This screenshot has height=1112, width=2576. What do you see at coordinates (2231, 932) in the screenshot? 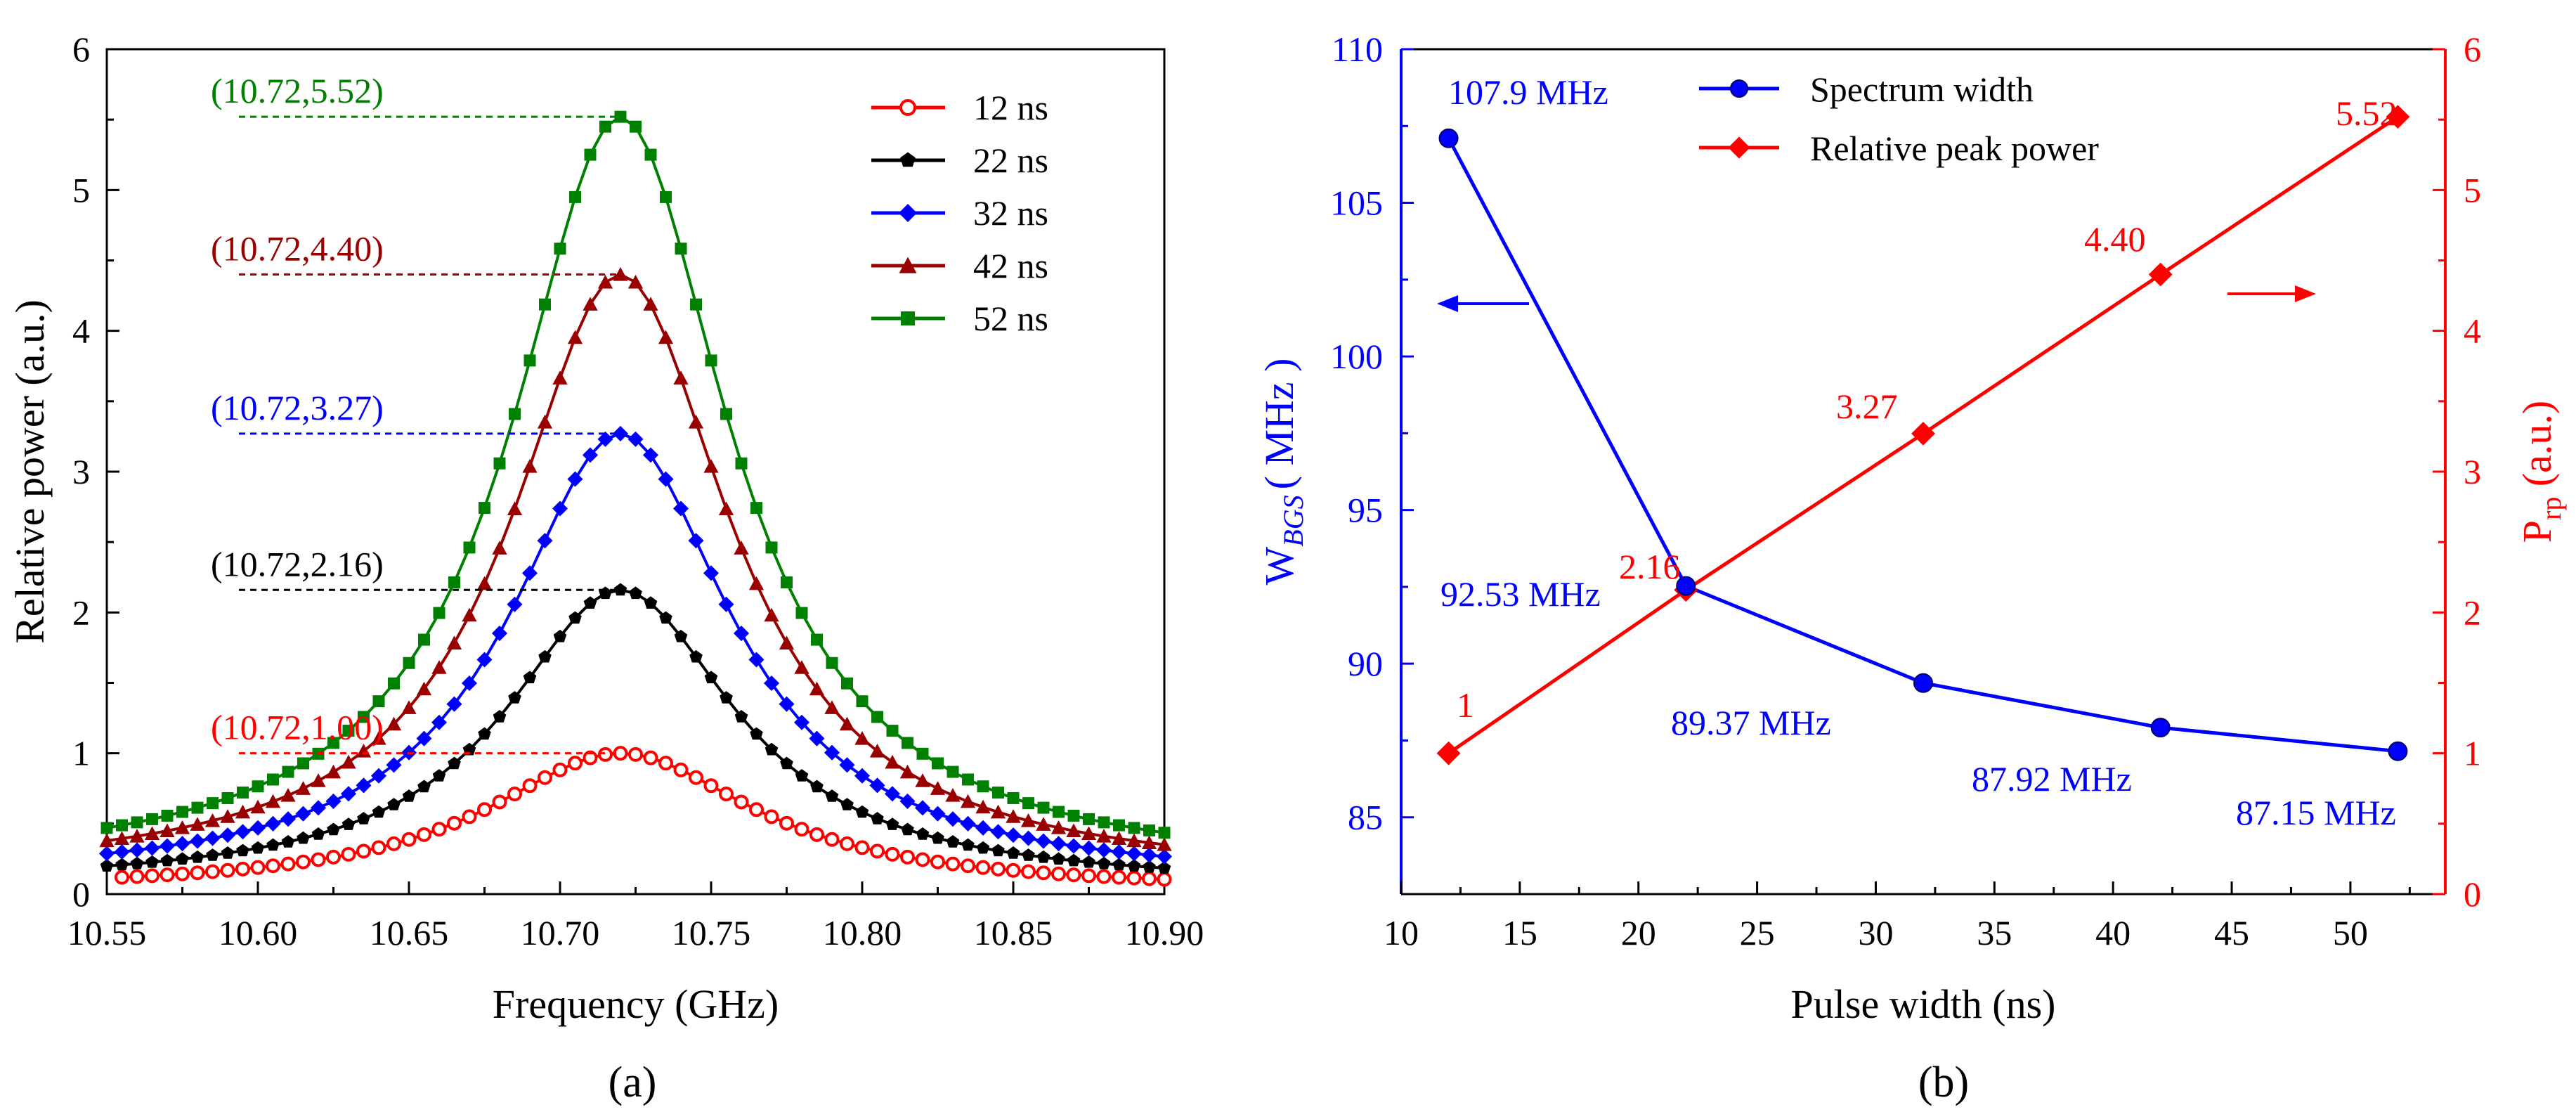
I see `x-tick-label: 45` at bounding box center [2231, 932].